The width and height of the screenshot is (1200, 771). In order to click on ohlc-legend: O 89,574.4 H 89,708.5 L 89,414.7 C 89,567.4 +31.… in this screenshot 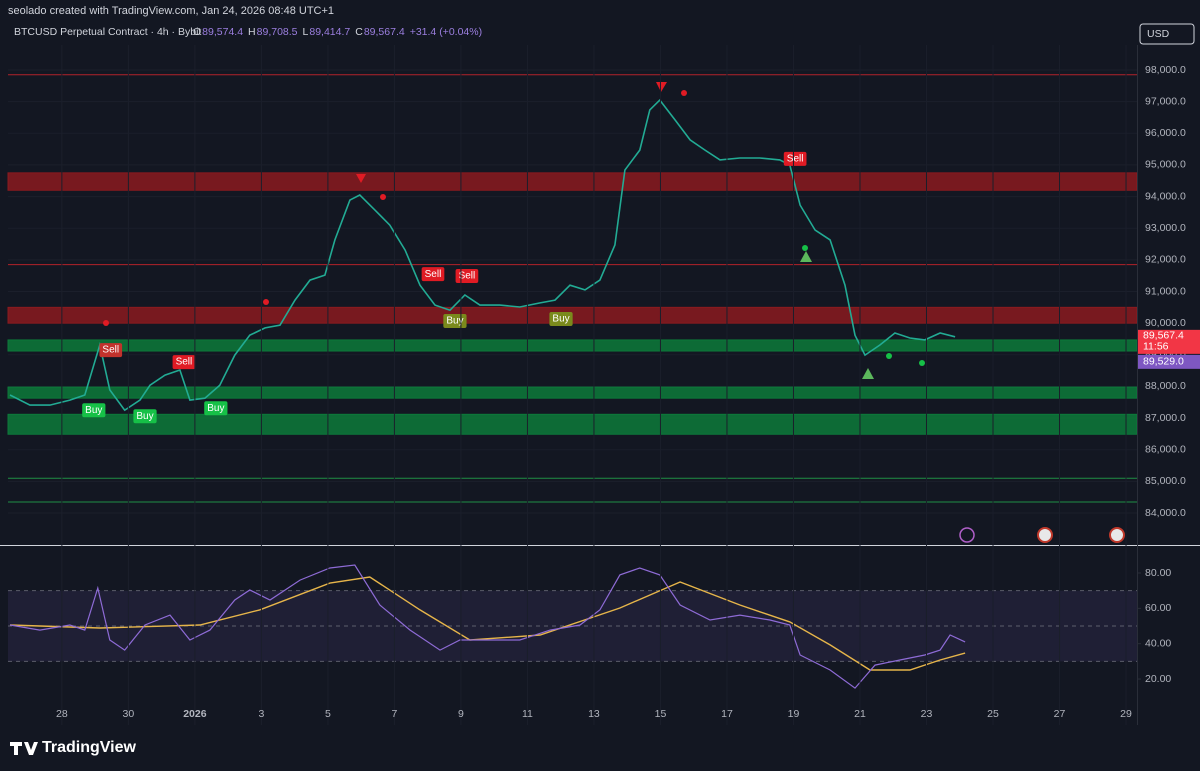, I will do `click(337, 32)`.